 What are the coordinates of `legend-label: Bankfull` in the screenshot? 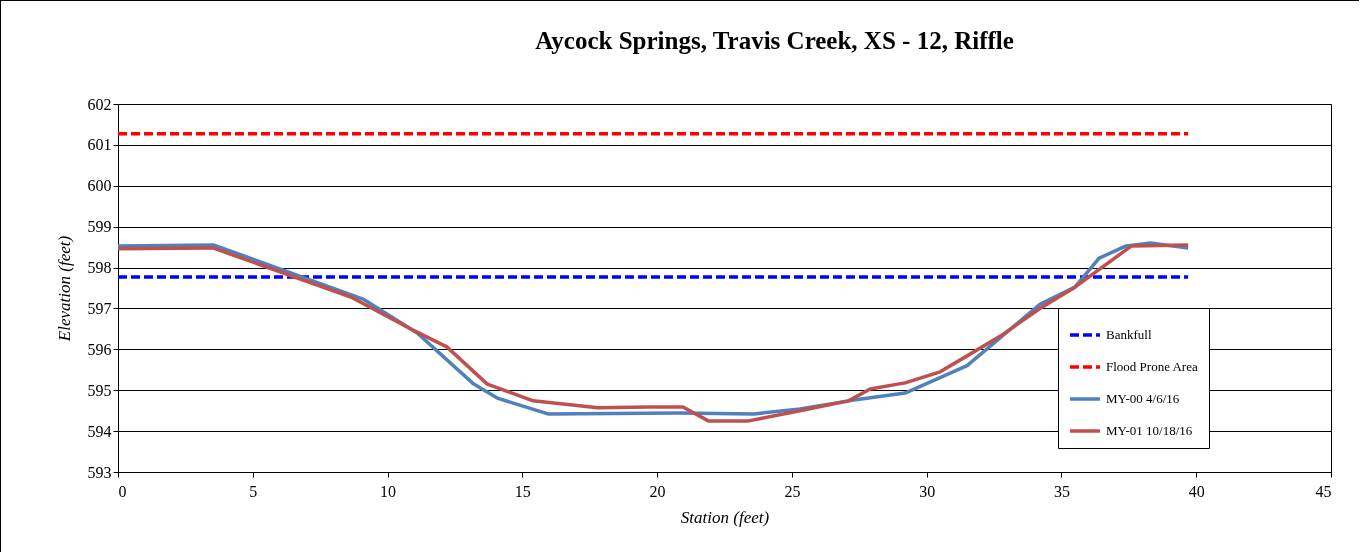 It's located at (1129, 334).